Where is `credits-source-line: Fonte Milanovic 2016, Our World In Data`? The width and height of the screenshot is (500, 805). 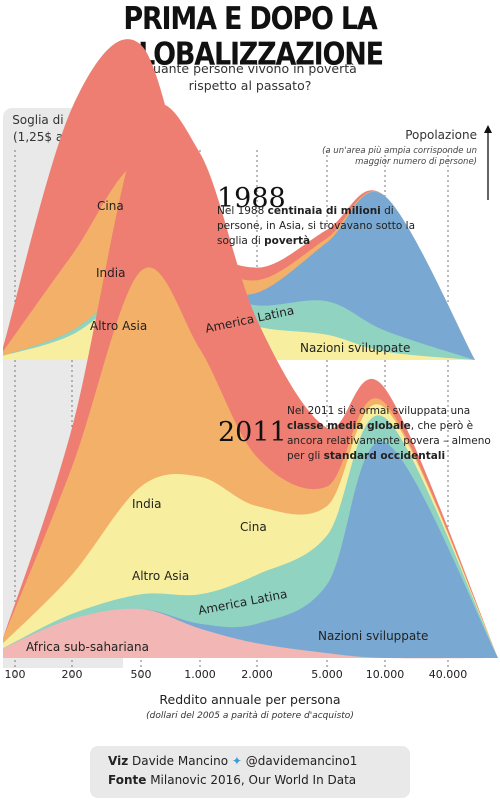 credits-source-line: Fonte Milanovic 2016, Our World In Data is located at coordinates (232, 780).